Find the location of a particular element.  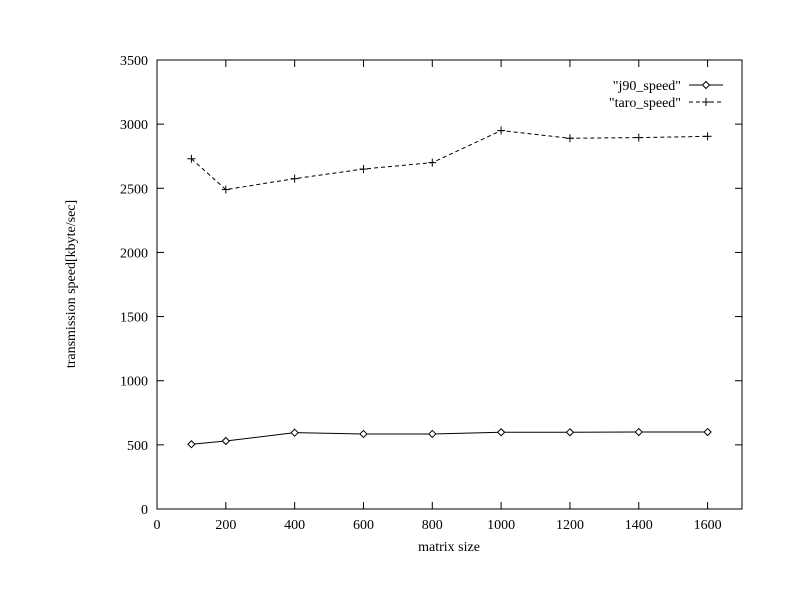

y-tick-label: 1500 is located at coordinates (134, 318).